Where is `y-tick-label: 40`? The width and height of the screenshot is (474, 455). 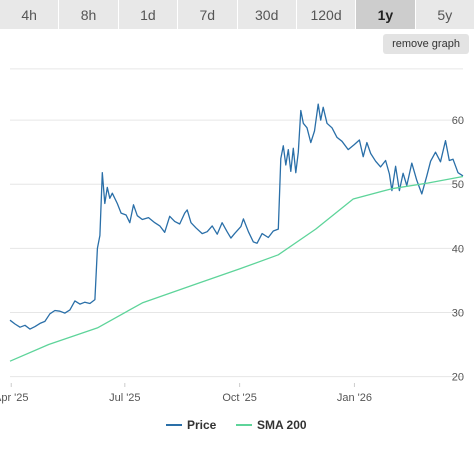
y-tick-label: 40 is located at coordinates (458, 249).